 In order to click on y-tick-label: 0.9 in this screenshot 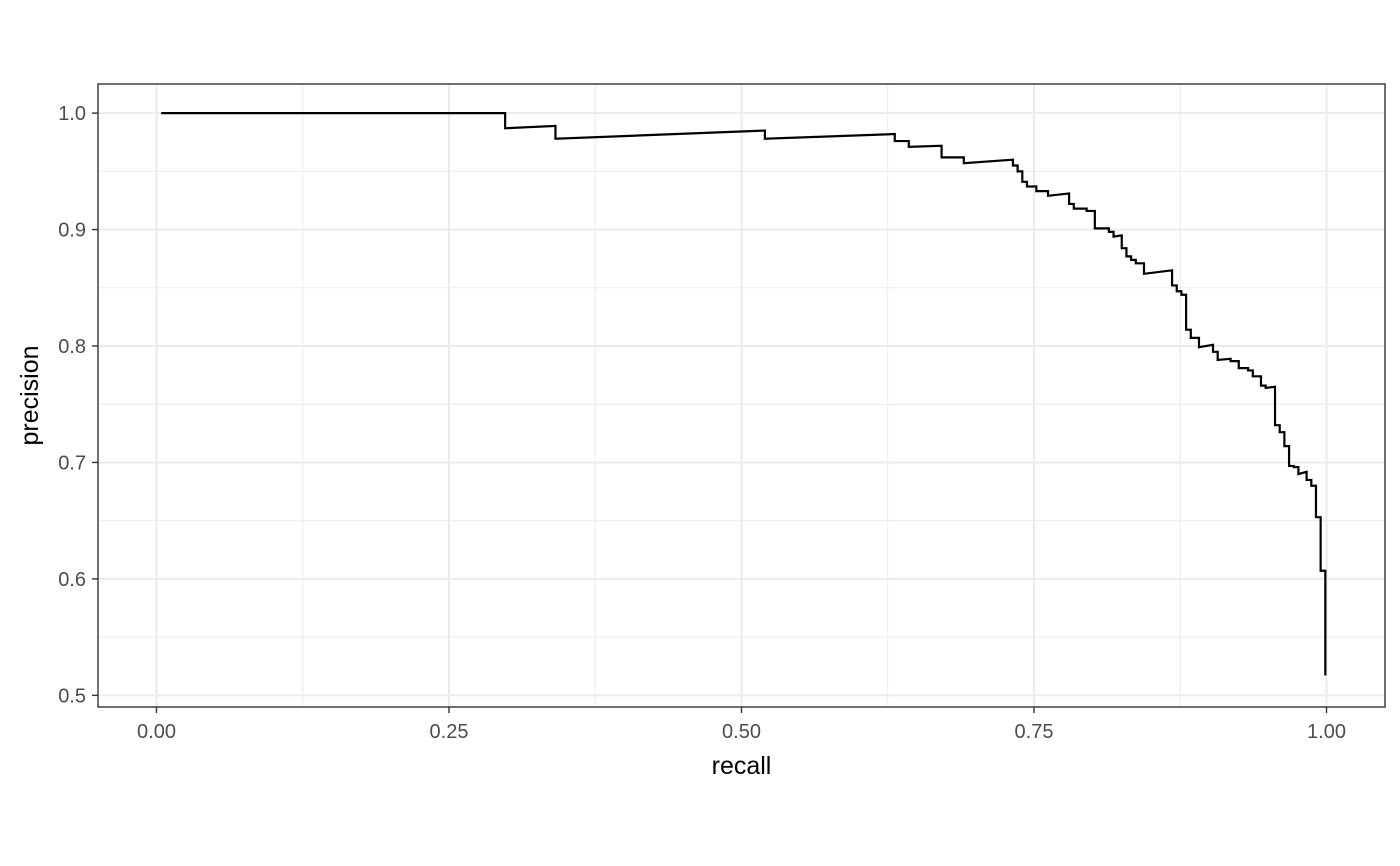, I will do `click(72, 231)`.